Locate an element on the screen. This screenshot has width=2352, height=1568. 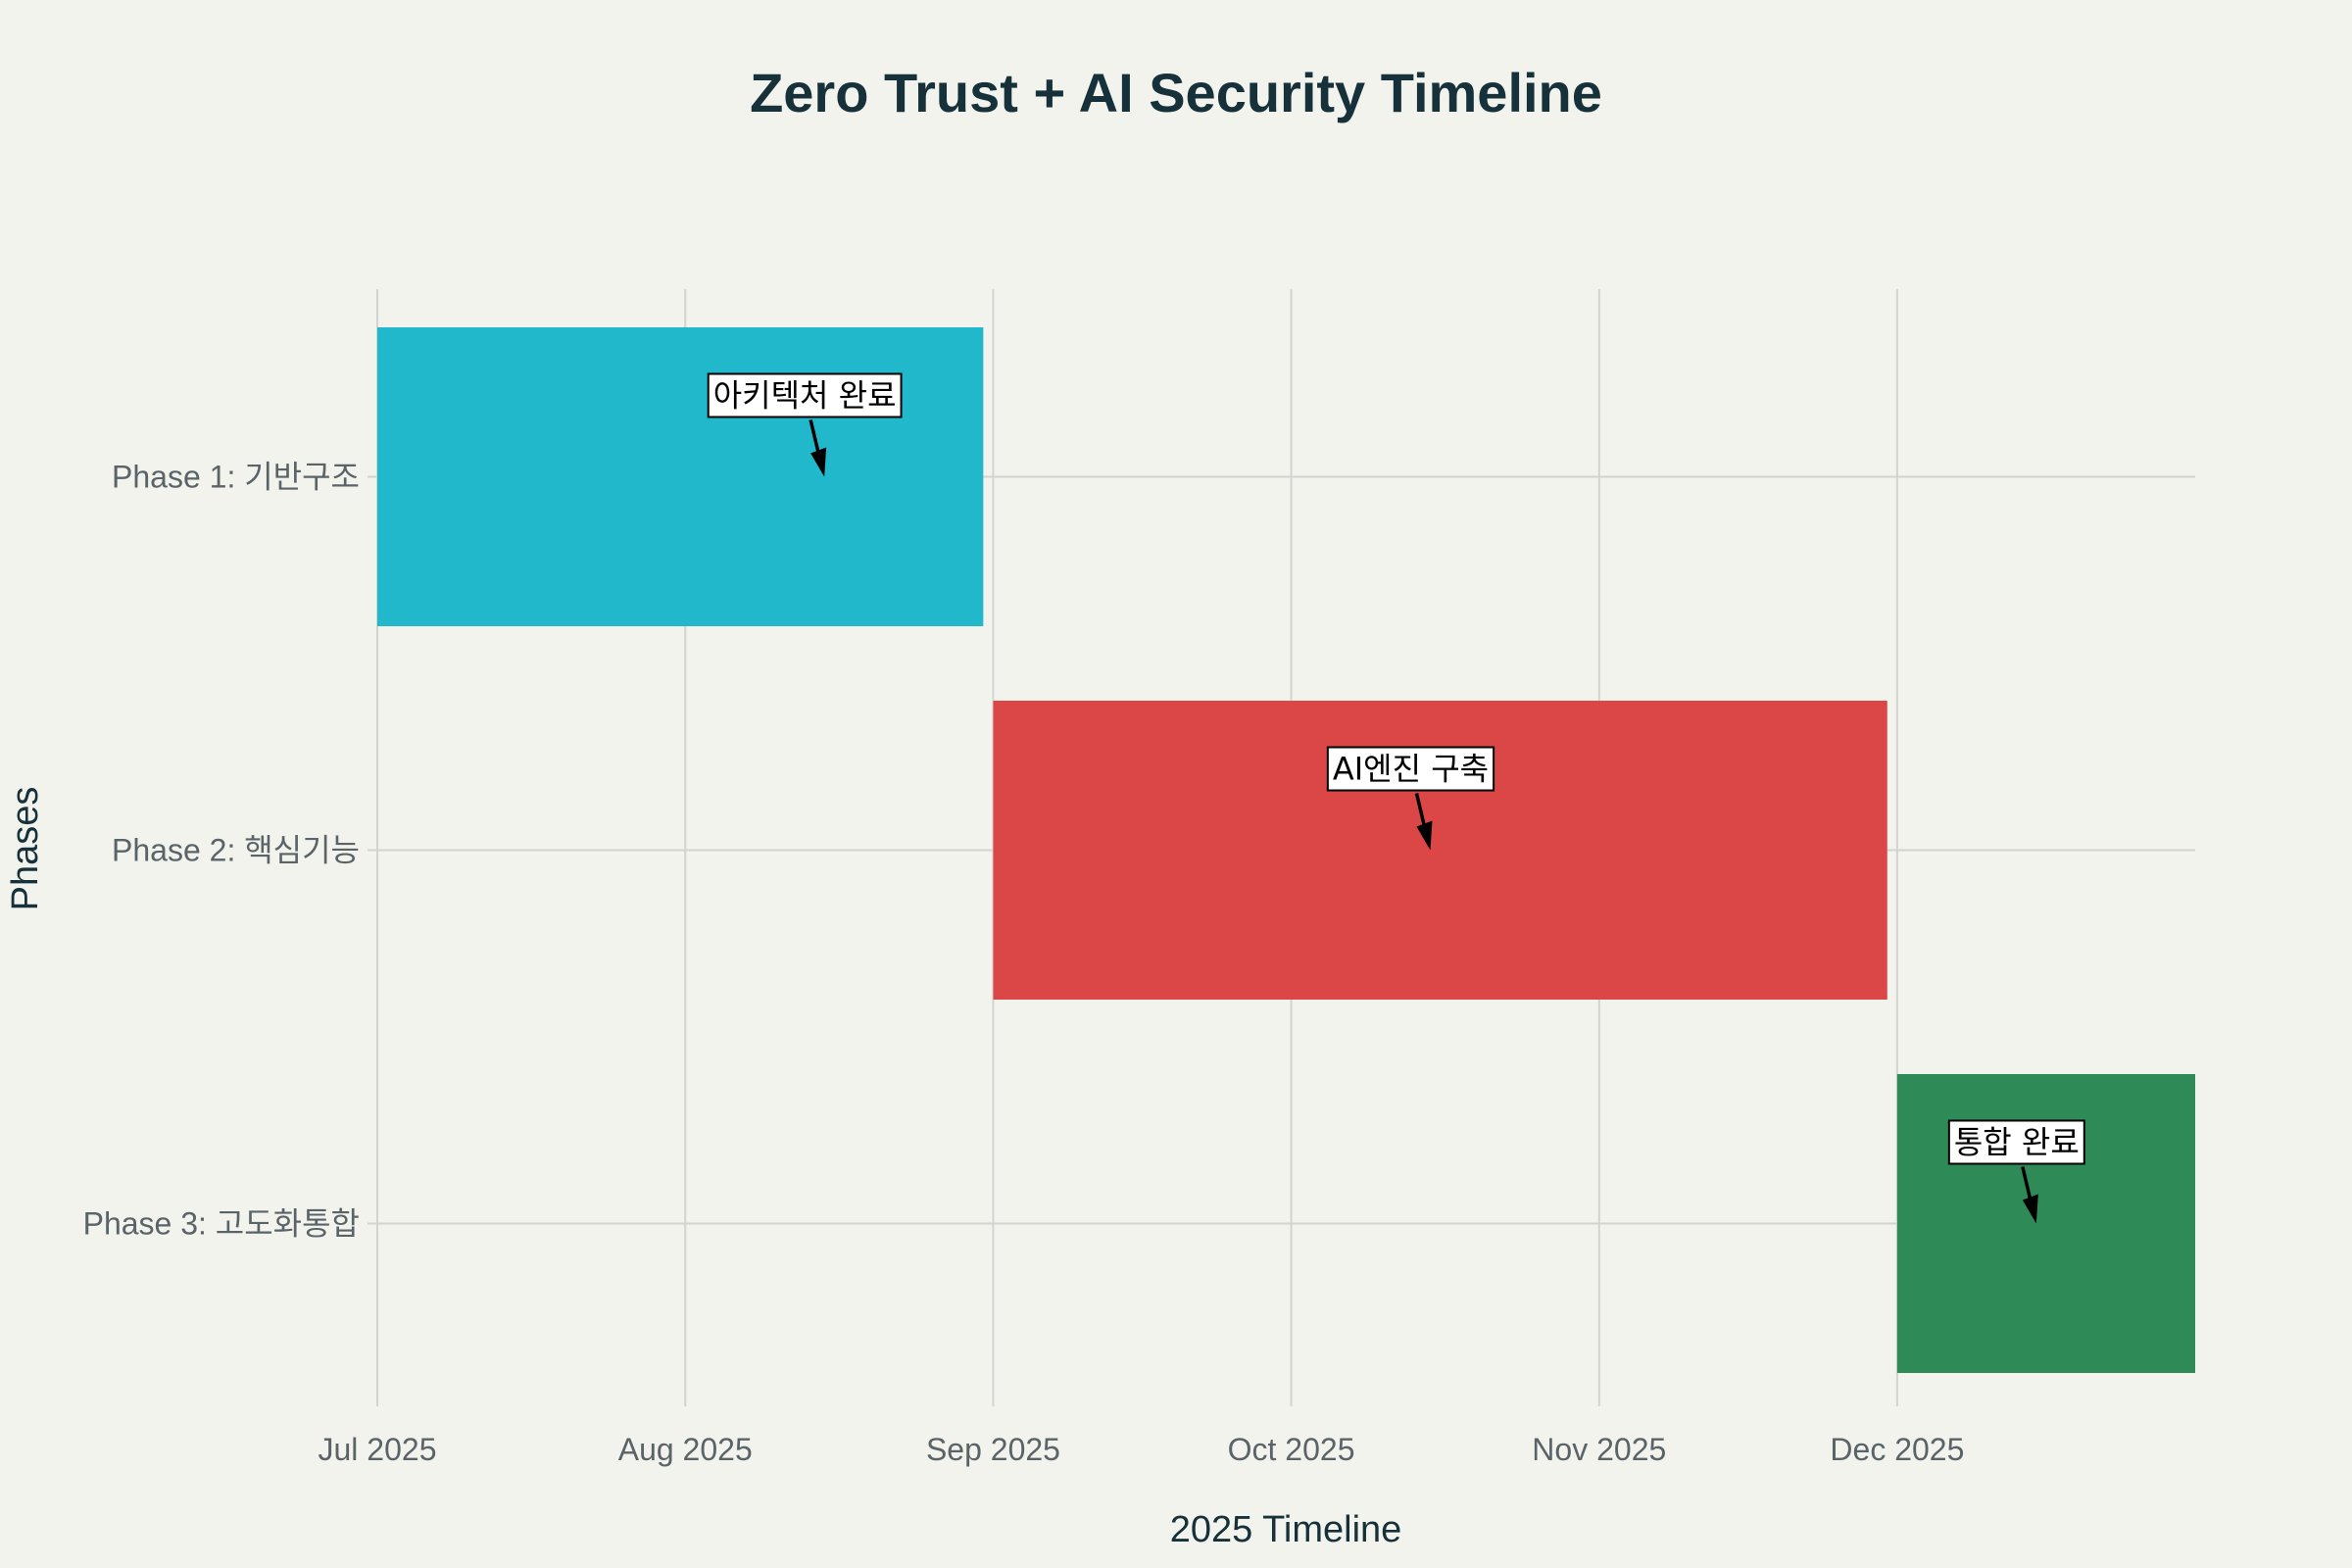
x-tick-label: Jul 2025 is located at coordinates (377, 1449).